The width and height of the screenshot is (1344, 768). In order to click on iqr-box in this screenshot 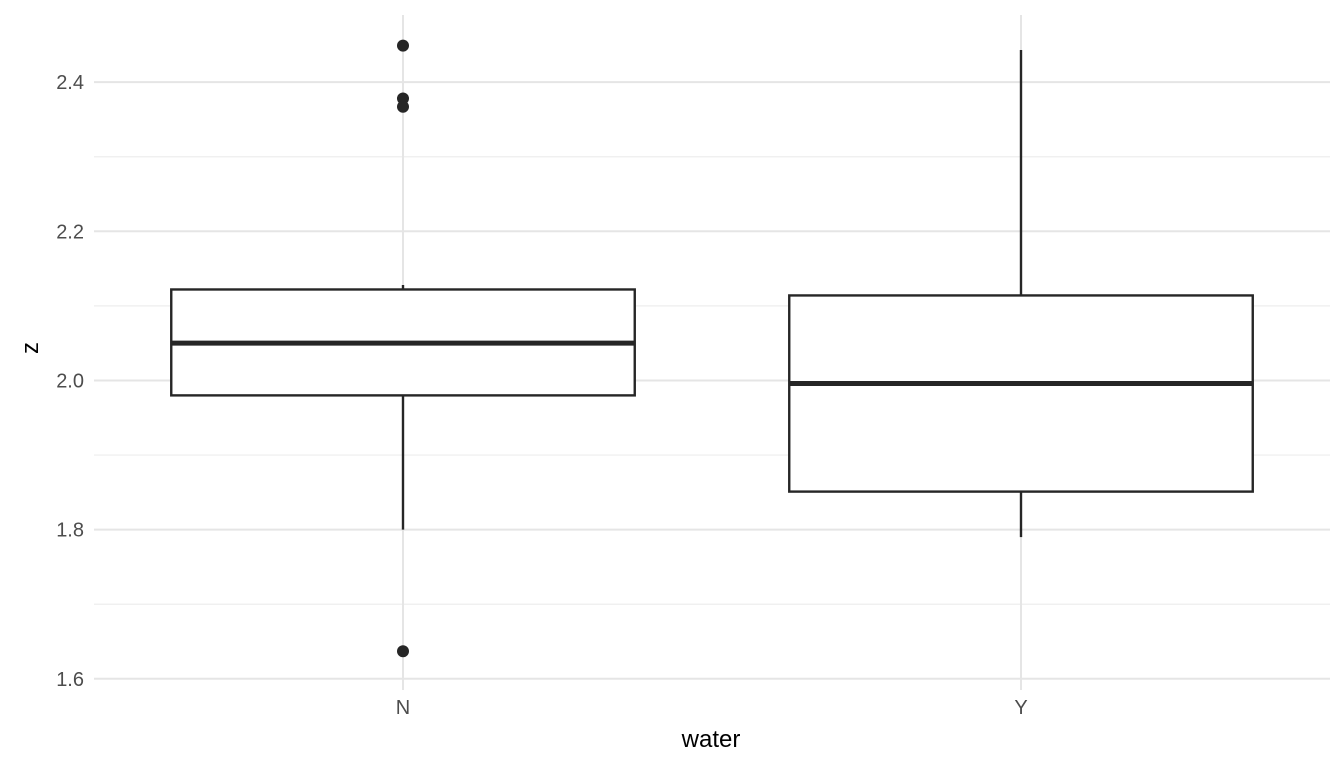, I will do `click(1021, 393)`.